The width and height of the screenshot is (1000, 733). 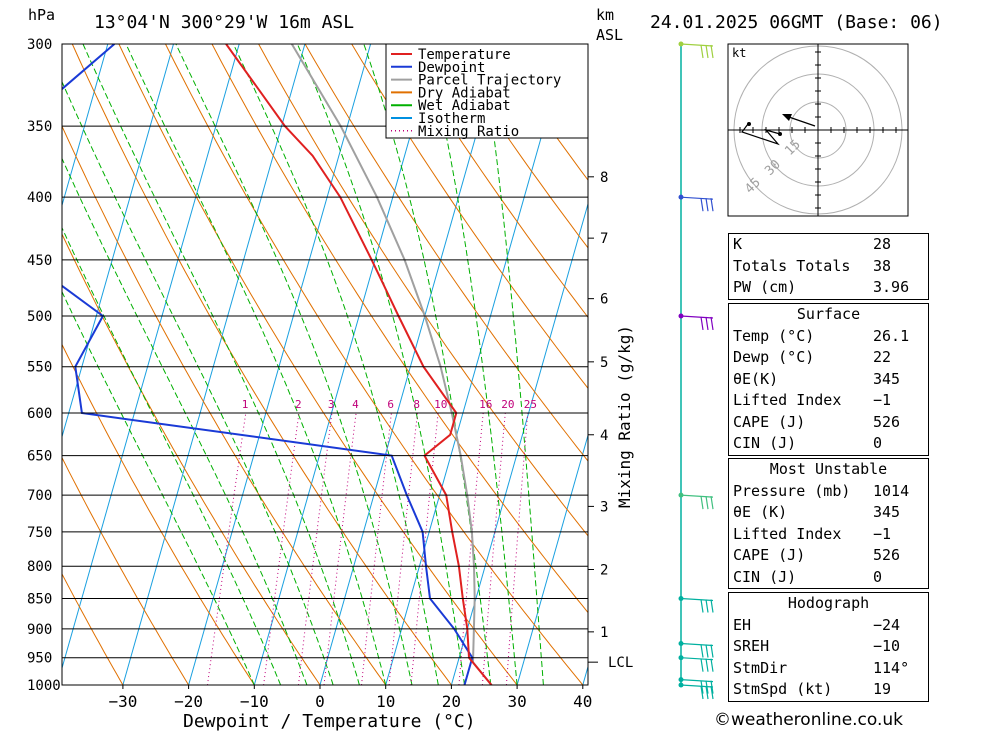 What do you see at coordinates (468, 132) in the screenshot?
I see `legend-label: Mixing Ratio` at bounding box center [468, 132].